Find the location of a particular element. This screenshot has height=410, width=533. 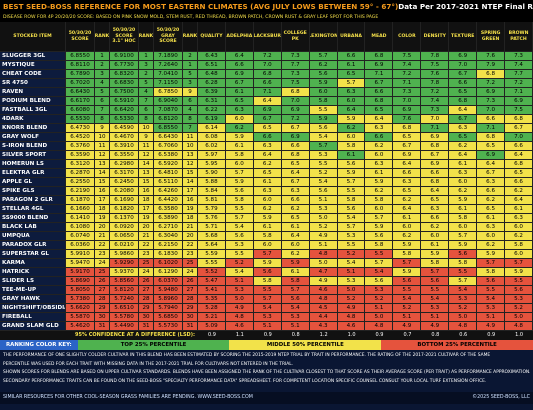

cell-value: 5.95 is located at coordinates (212, 164).